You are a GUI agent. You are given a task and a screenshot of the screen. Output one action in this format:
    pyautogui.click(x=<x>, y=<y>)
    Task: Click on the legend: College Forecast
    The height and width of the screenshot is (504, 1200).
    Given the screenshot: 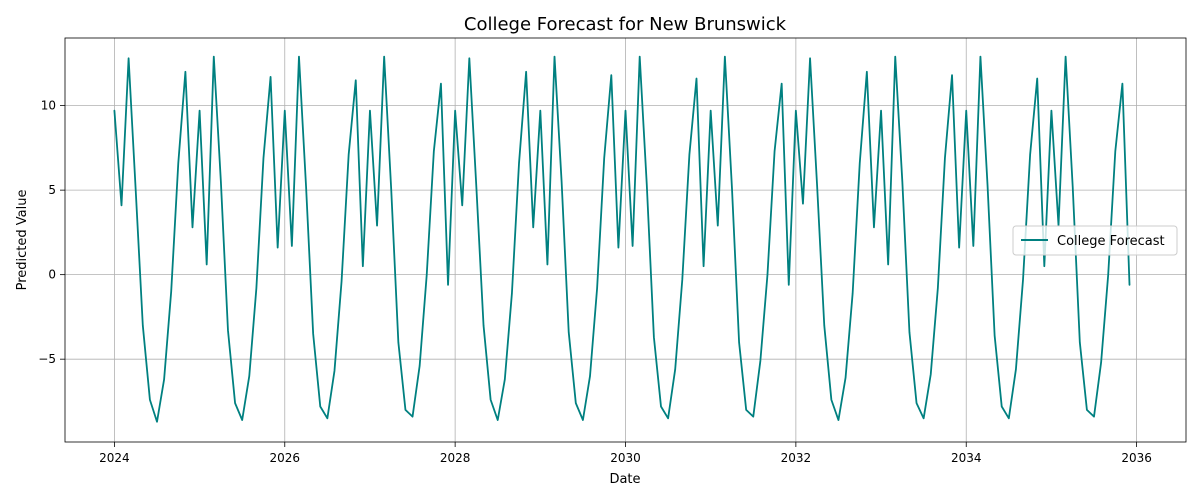 What is the action you would take?
    pyautogui.click(x=1095, y=240)
    